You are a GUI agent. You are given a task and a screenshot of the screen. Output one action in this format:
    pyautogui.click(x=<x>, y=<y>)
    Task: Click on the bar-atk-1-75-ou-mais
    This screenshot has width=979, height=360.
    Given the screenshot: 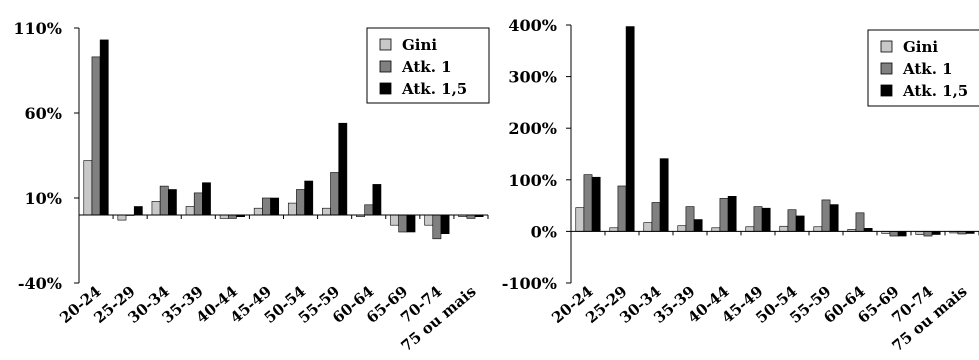 What is the action you would take?
    pyautogui.click(x=471, y=216)
    